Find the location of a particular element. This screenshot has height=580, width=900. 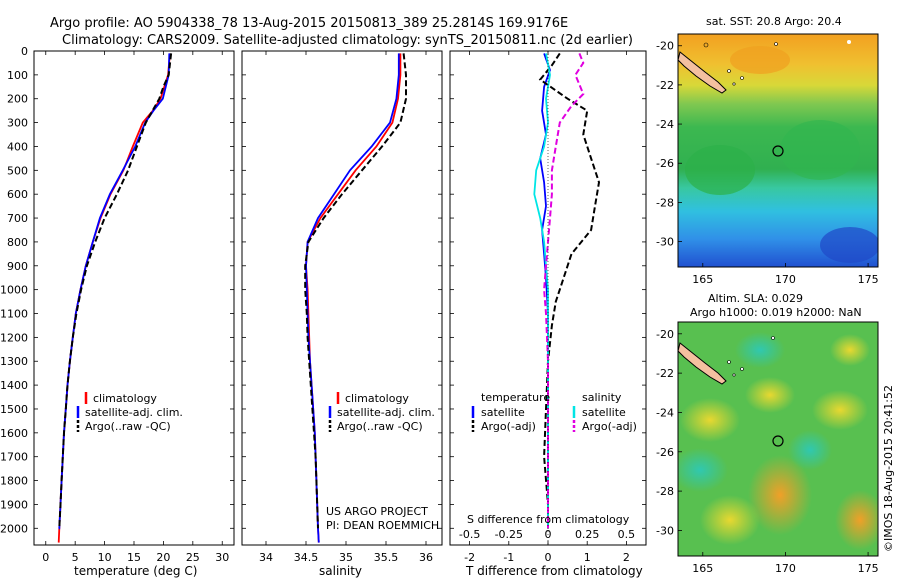

x-tick-label-S: -0.25 is located at coordinates (509, 534).